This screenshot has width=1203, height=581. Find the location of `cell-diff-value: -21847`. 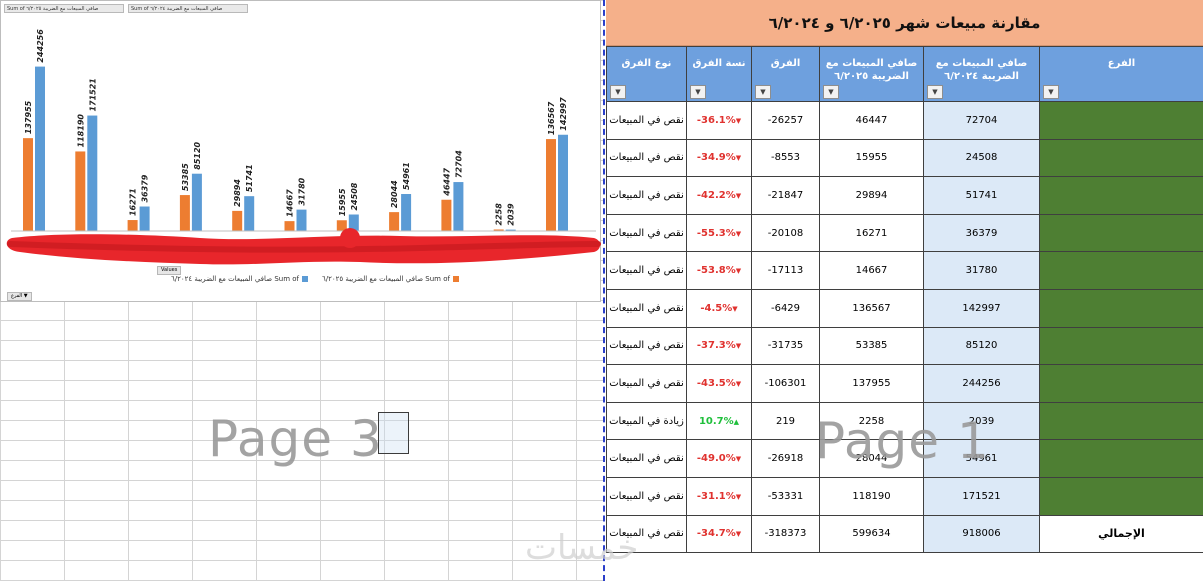

cell-diff-value: -21847 is located at coordinates (785, 195).